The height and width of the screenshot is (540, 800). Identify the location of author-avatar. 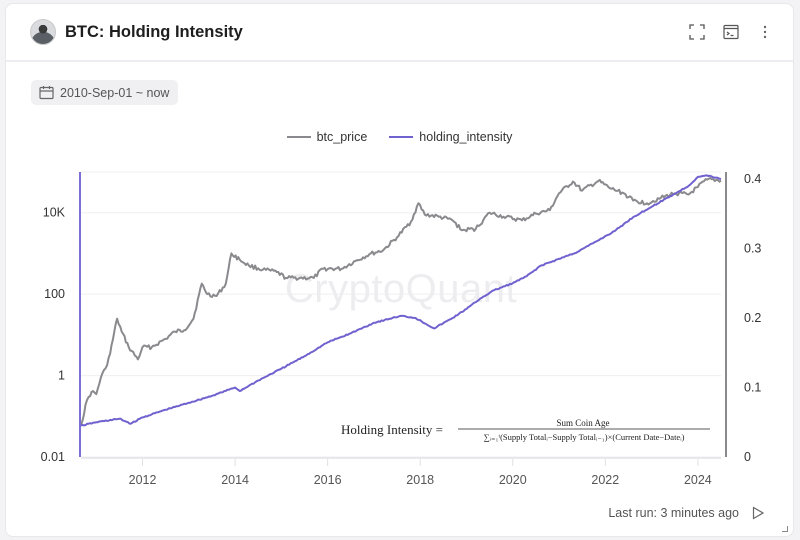
(43, 32).